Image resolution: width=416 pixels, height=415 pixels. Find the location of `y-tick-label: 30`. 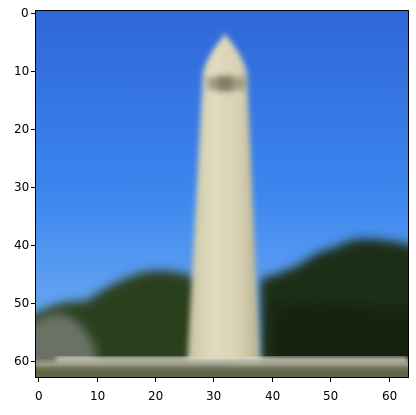

y-tick-label: 30 is located at coordinates (22, 187).